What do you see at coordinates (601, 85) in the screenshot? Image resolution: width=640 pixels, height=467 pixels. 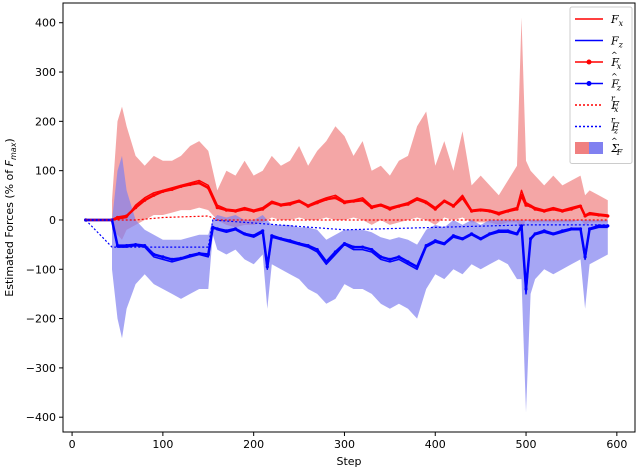 I see `legend-box` at bounding box center [601, 85].